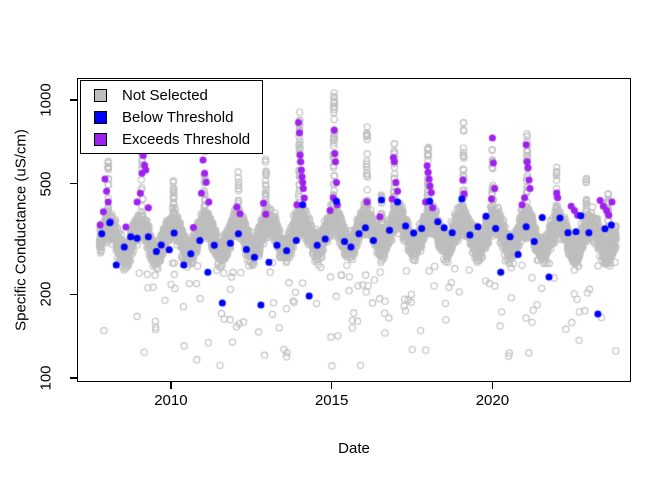 This screenshot has height=480, width=672. Describe the element at coordinates (186, 139) in the screenshot. I see `legend-label: Exceeds Threshold` at that location.